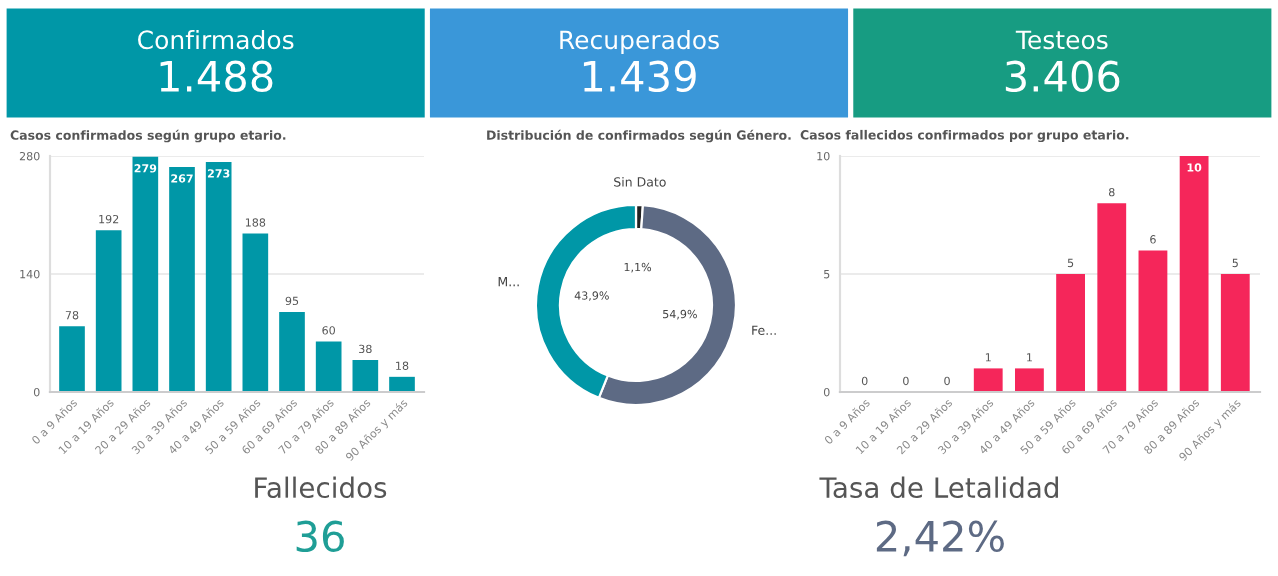 Image resolution: width=1278 pixels, height=576 pixels. What do you see at coordinates (216, 76) in the screenshot?
I see `text: 1.488` at bounding box center [216, 76].